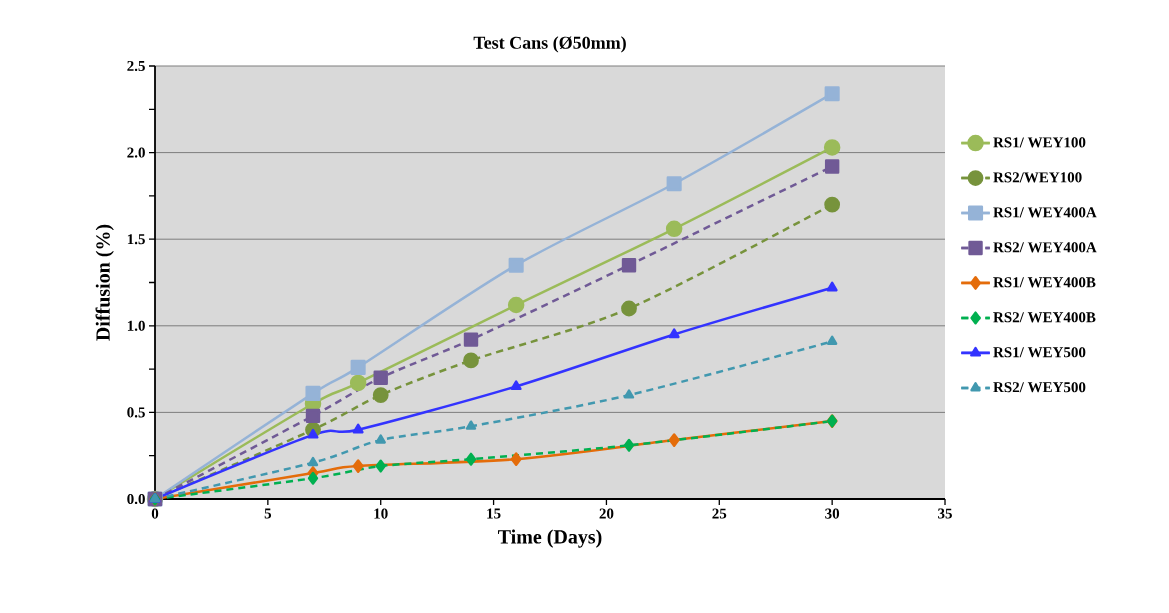 The image size is (1169, 613). Describe the element at coordinates (136, 325) in the screenshot. I see `y-tick-label: 1.0` at that location.